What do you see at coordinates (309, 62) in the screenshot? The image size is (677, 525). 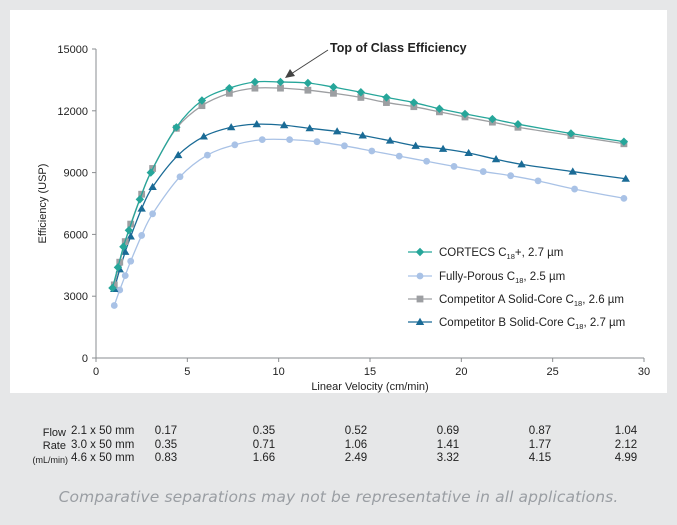 I see `annotation-arrow-line` at bounding box center [309, 62].